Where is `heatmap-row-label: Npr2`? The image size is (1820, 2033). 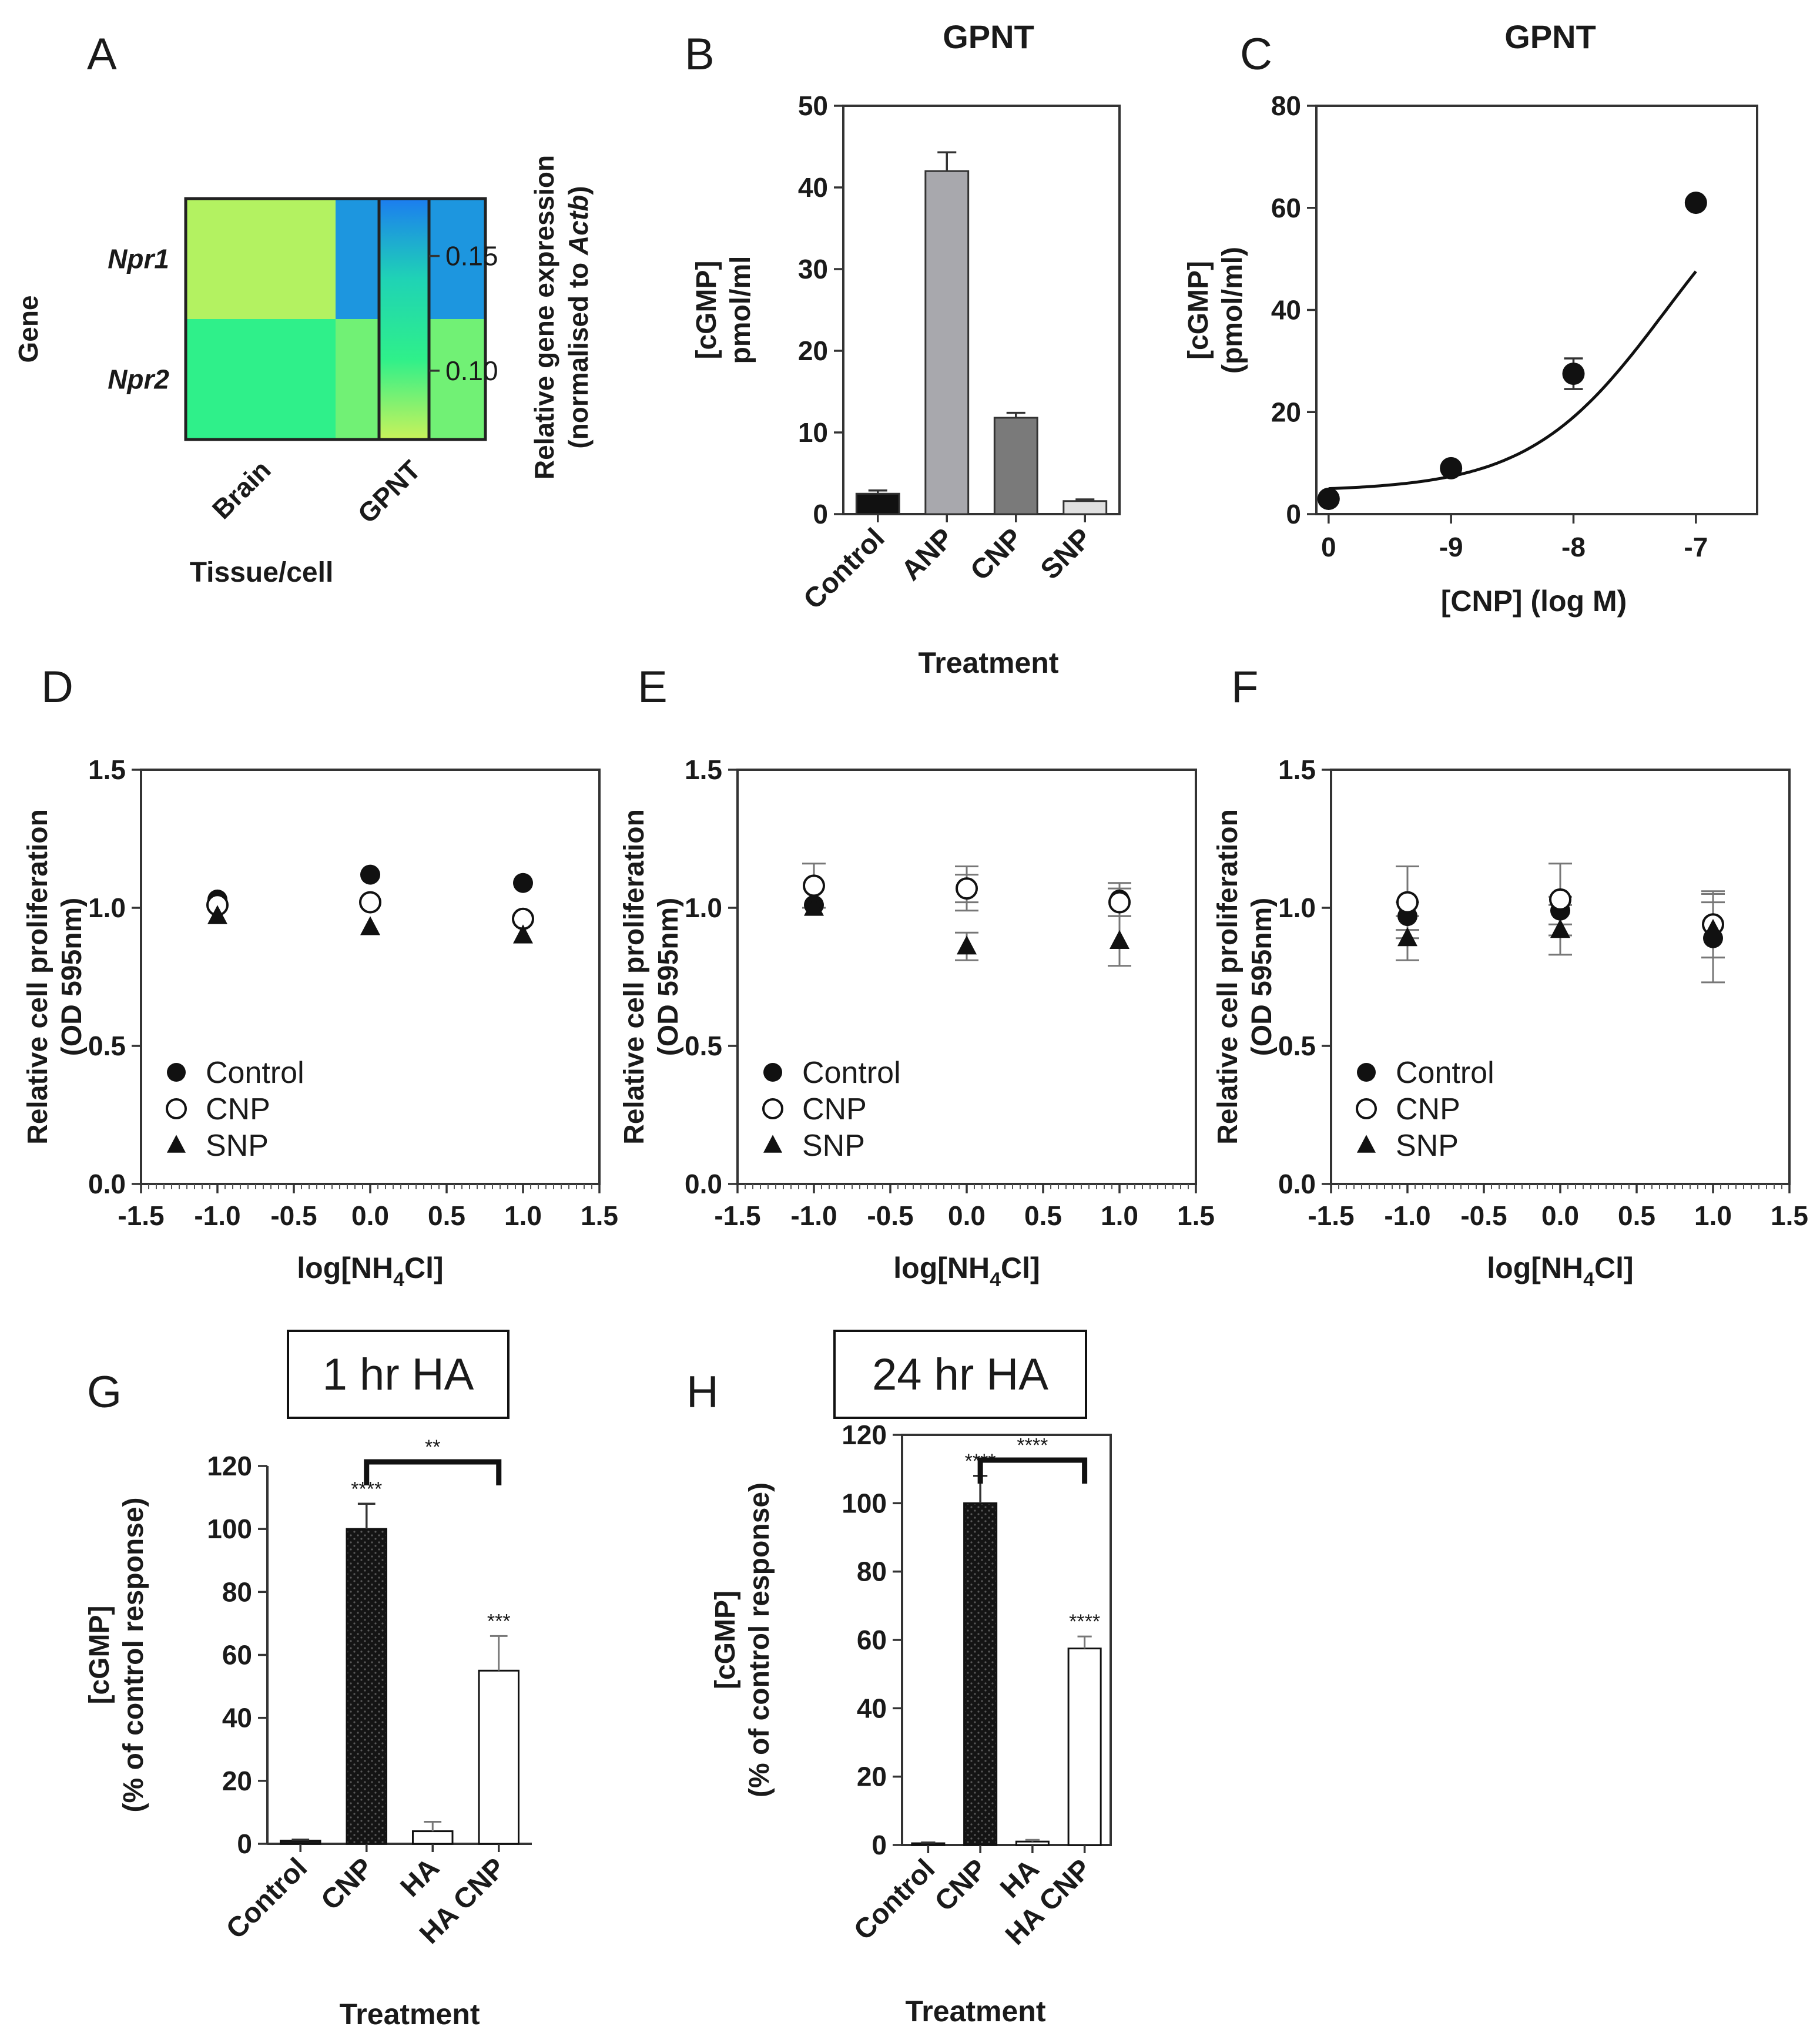 heatmap-row-label: Npr2 is located at coordinates (138, 379).